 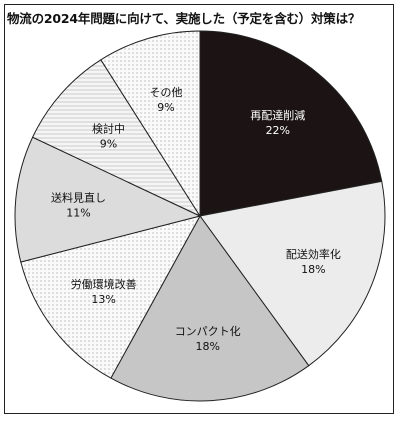 I want to click on slice-value-3: 13%, so click(x=103, y=299).